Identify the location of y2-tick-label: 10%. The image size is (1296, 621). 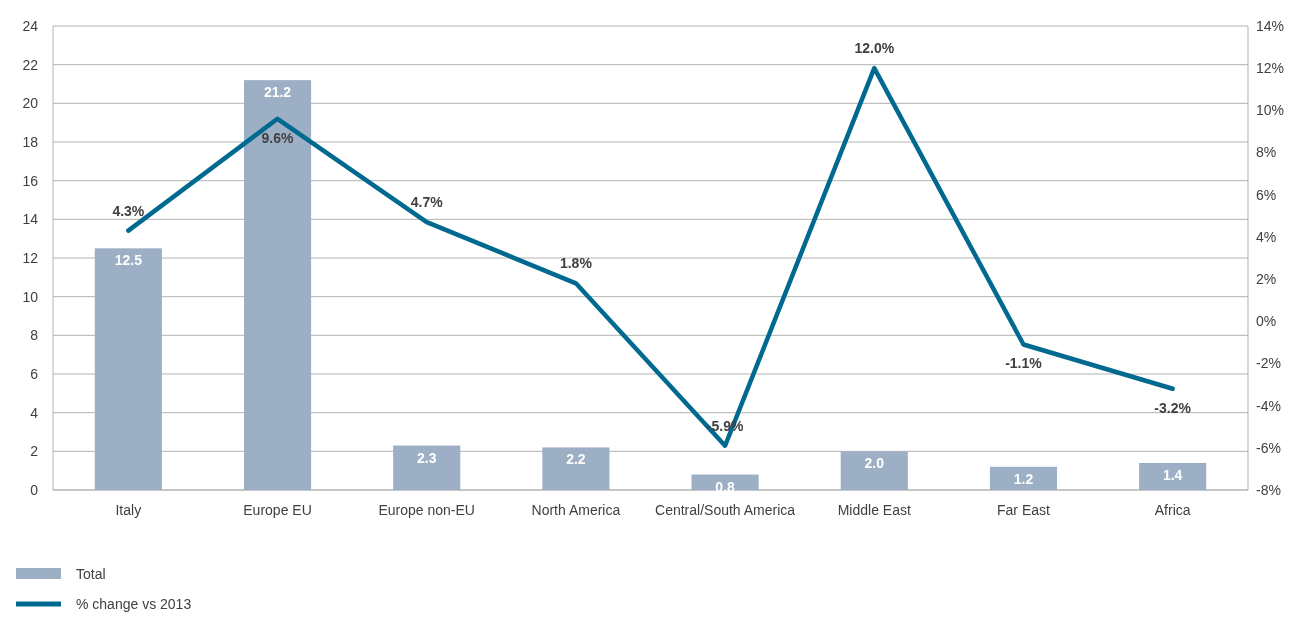
(1270, 110).